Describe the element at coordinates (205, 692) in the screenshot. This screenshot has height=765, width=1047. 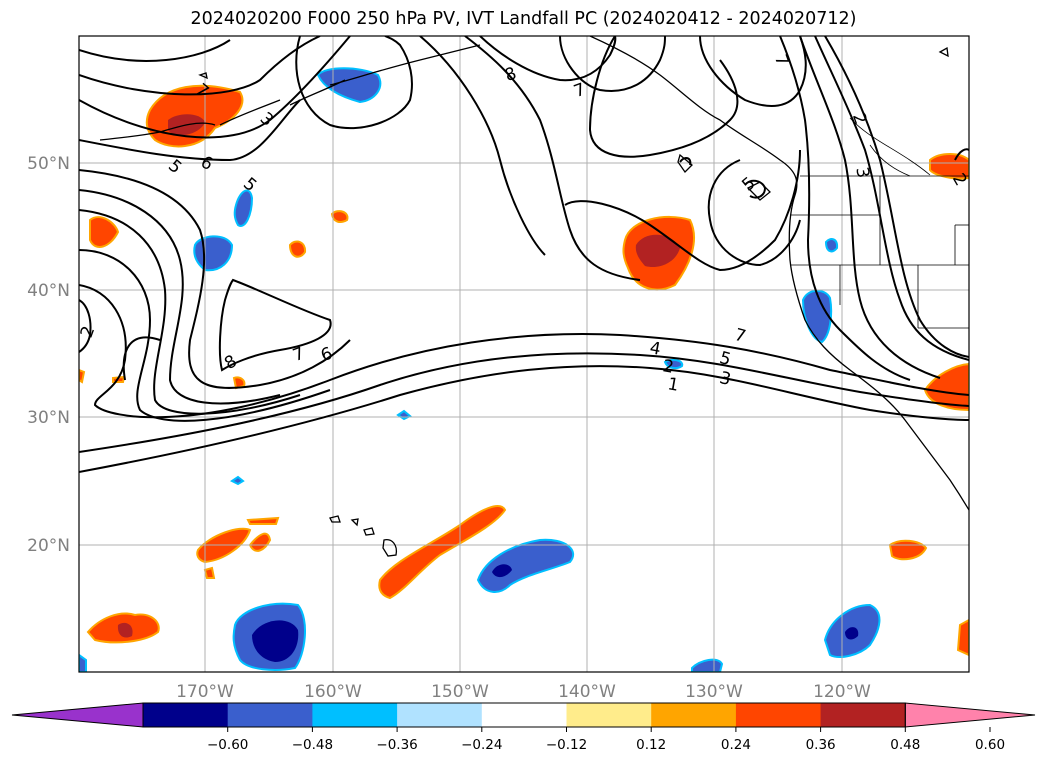
I see `lon-label-170w: 170°W` at that location.